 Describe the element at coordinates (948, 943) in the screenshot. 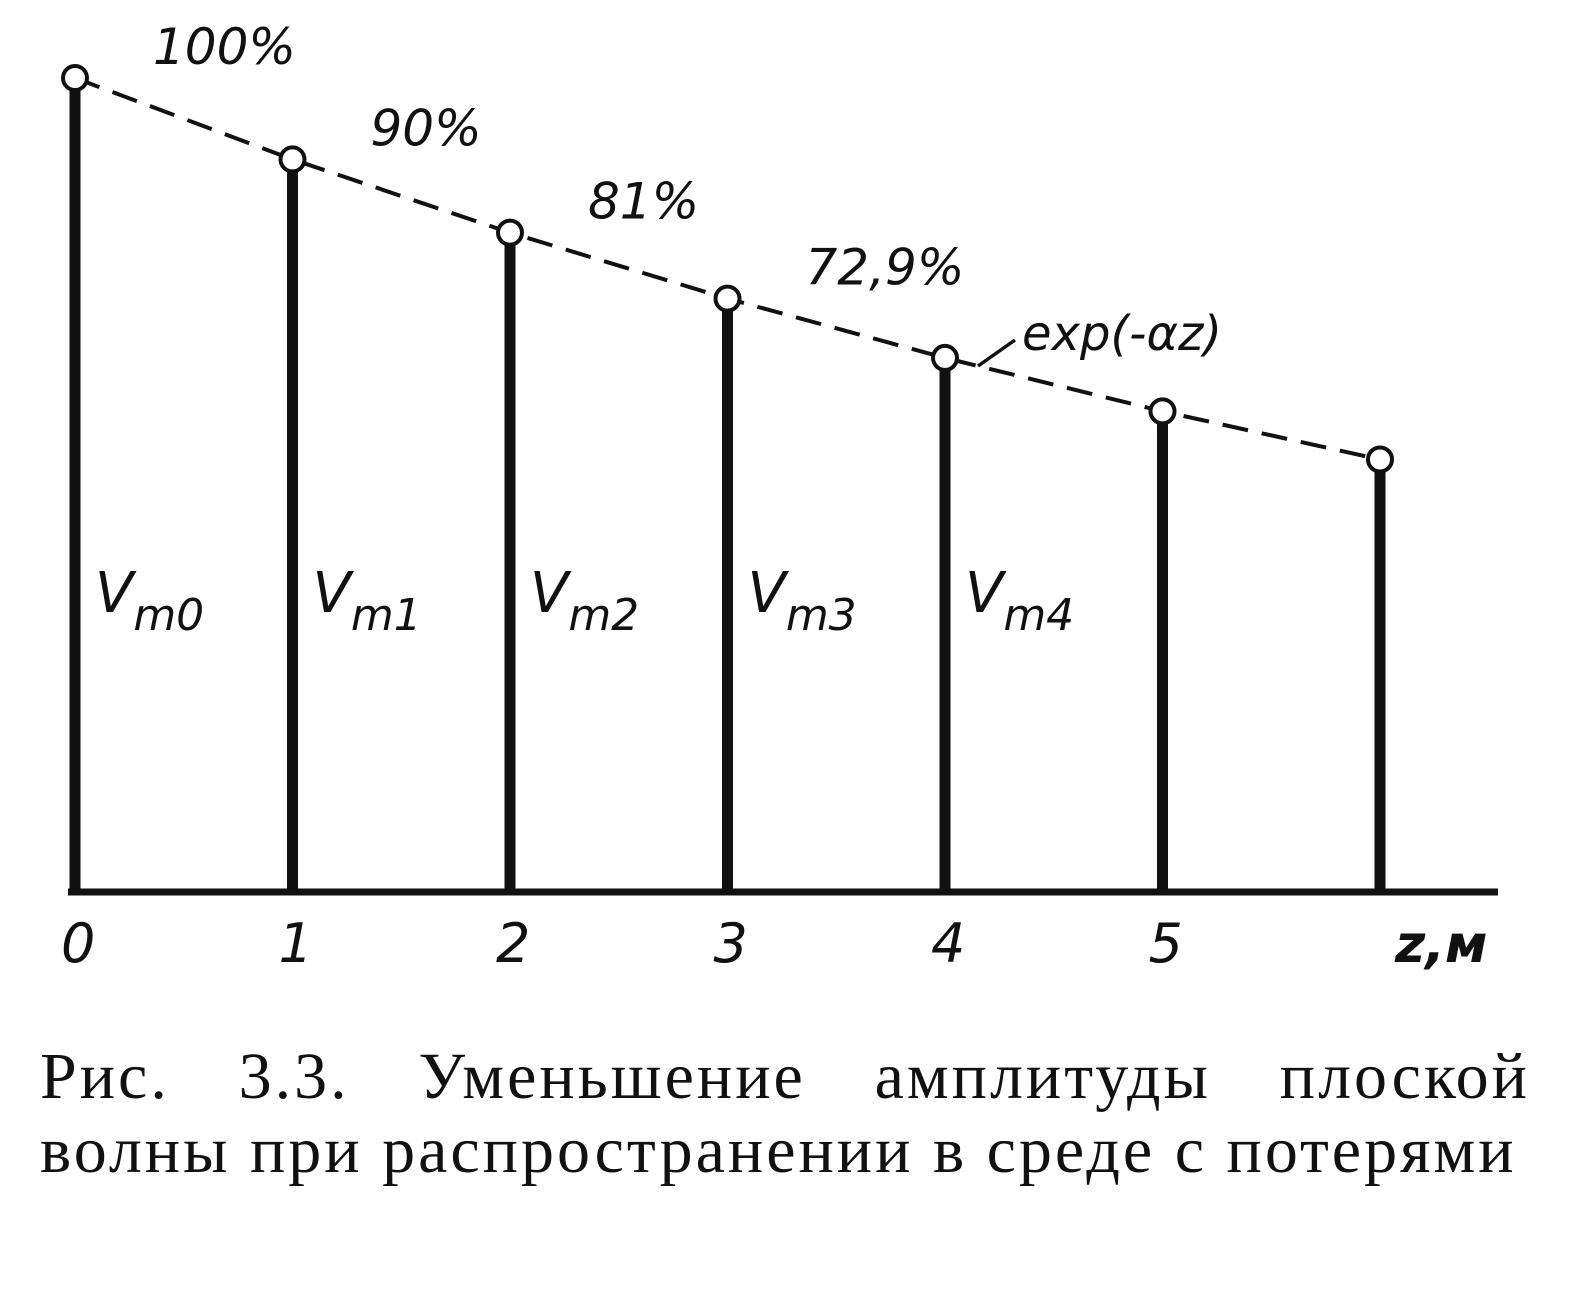

I see `tick-label-4: 4` at that location.